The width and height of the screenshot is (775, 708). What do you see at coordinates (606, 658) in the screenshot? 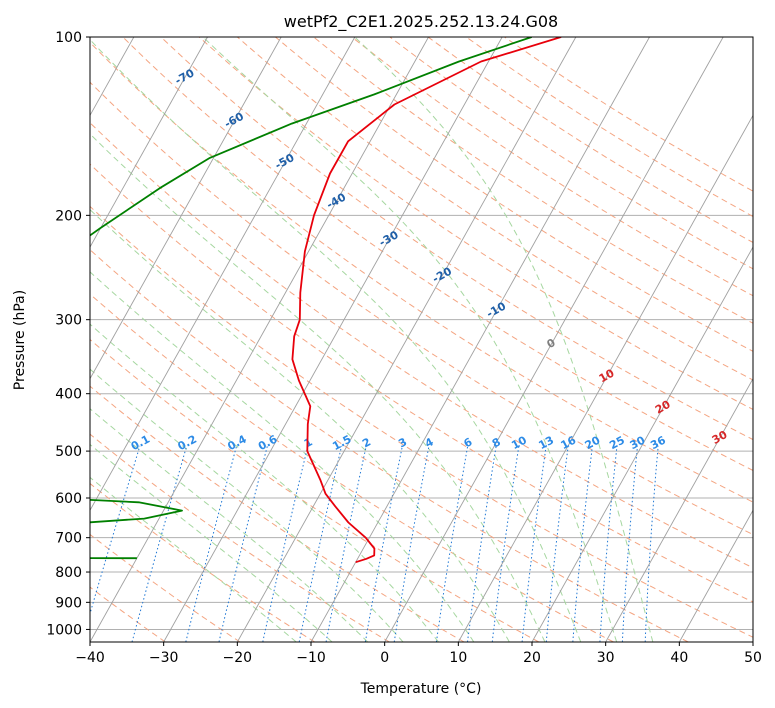
I see `x-tick-label: 30` at bounding box center [606, 658].